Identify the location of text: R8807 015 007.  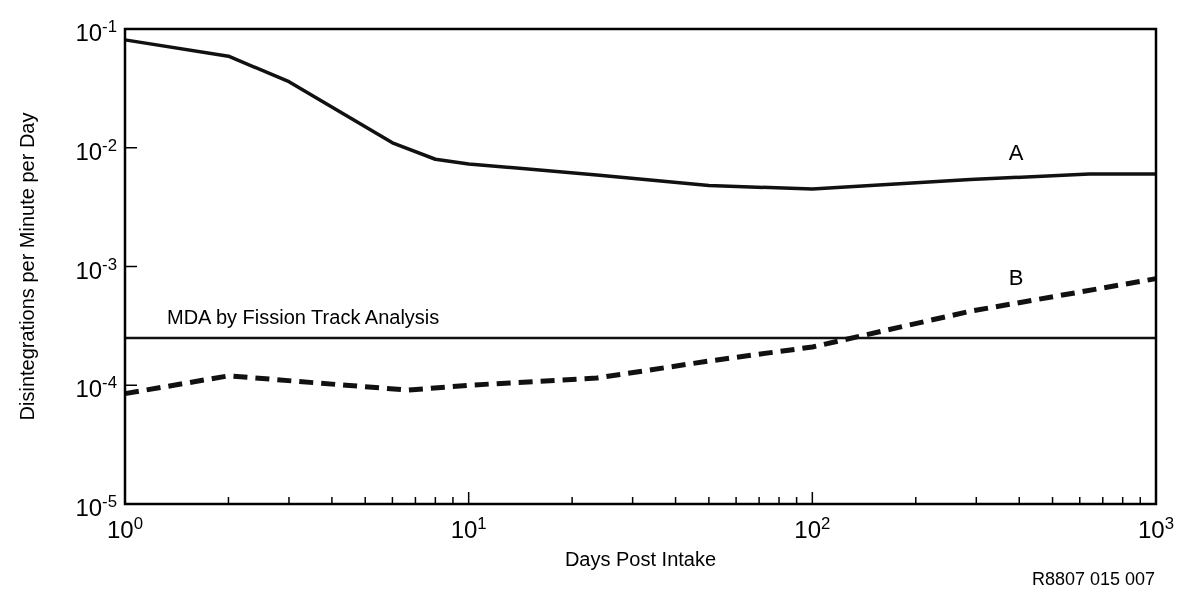
(1093, 579).